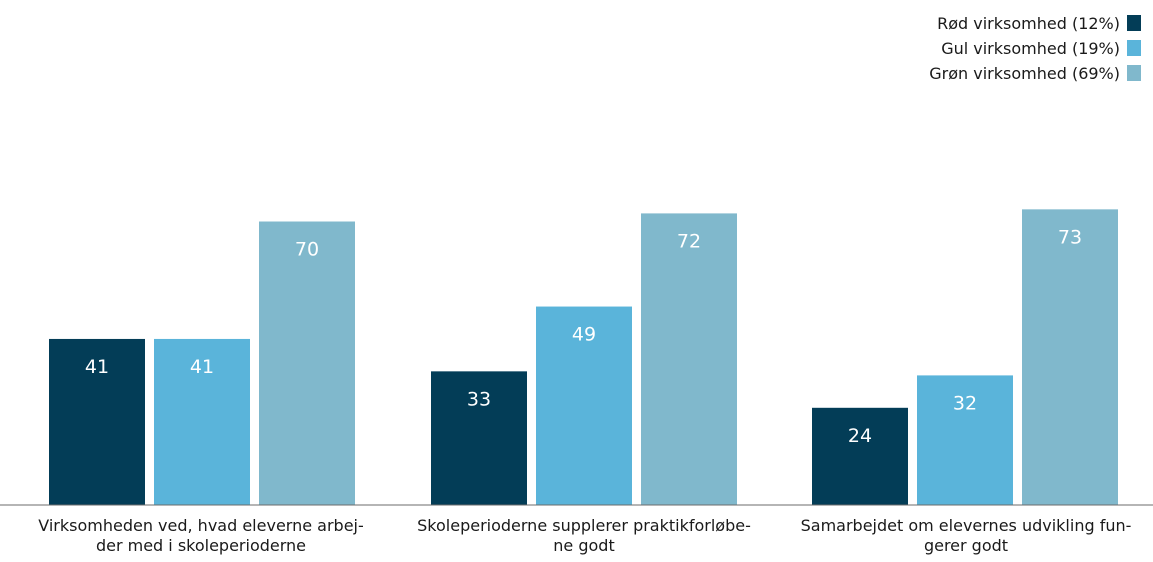 This screenshot has height=562, width=1153. What do you see at coordinates (1028, 23) in the screenshot?
I see `legend-label: Rød virksomhed (12%)` at bounding box center [1028, 23].